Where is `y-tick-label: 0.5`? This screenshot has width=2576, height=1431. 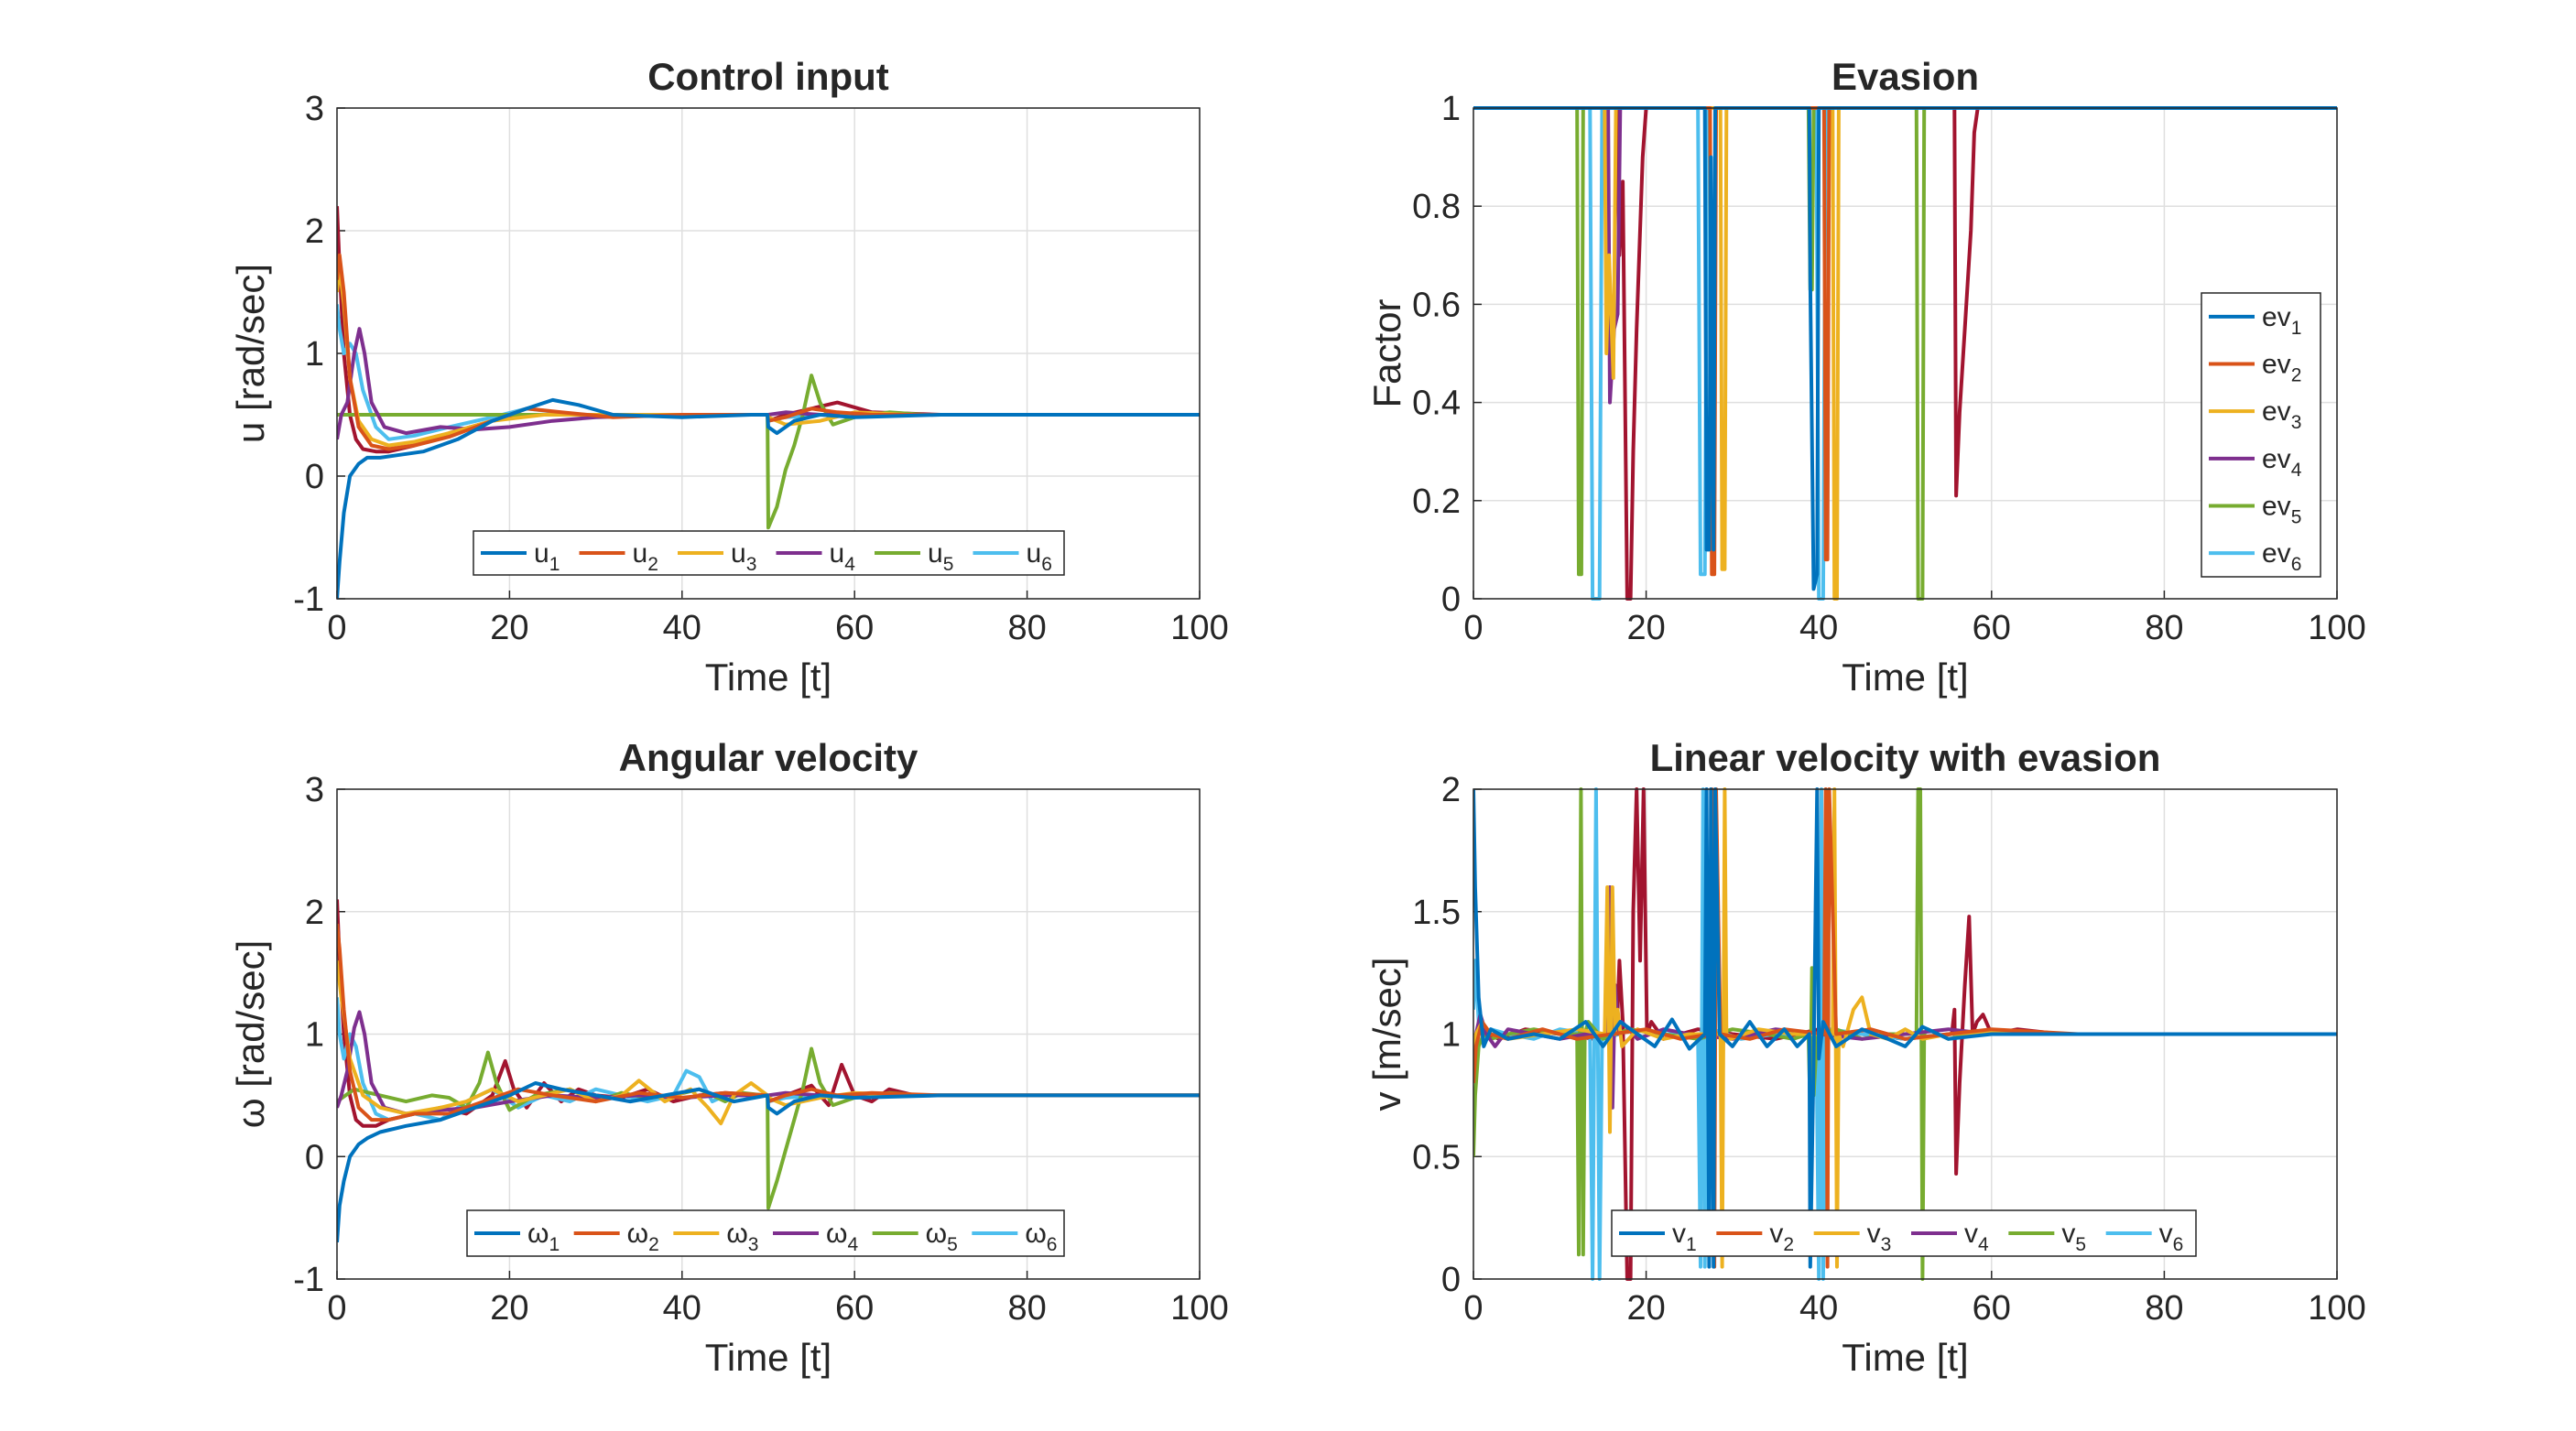
y-tick-label: 0.5 is located at coordinates (1436, 1157).